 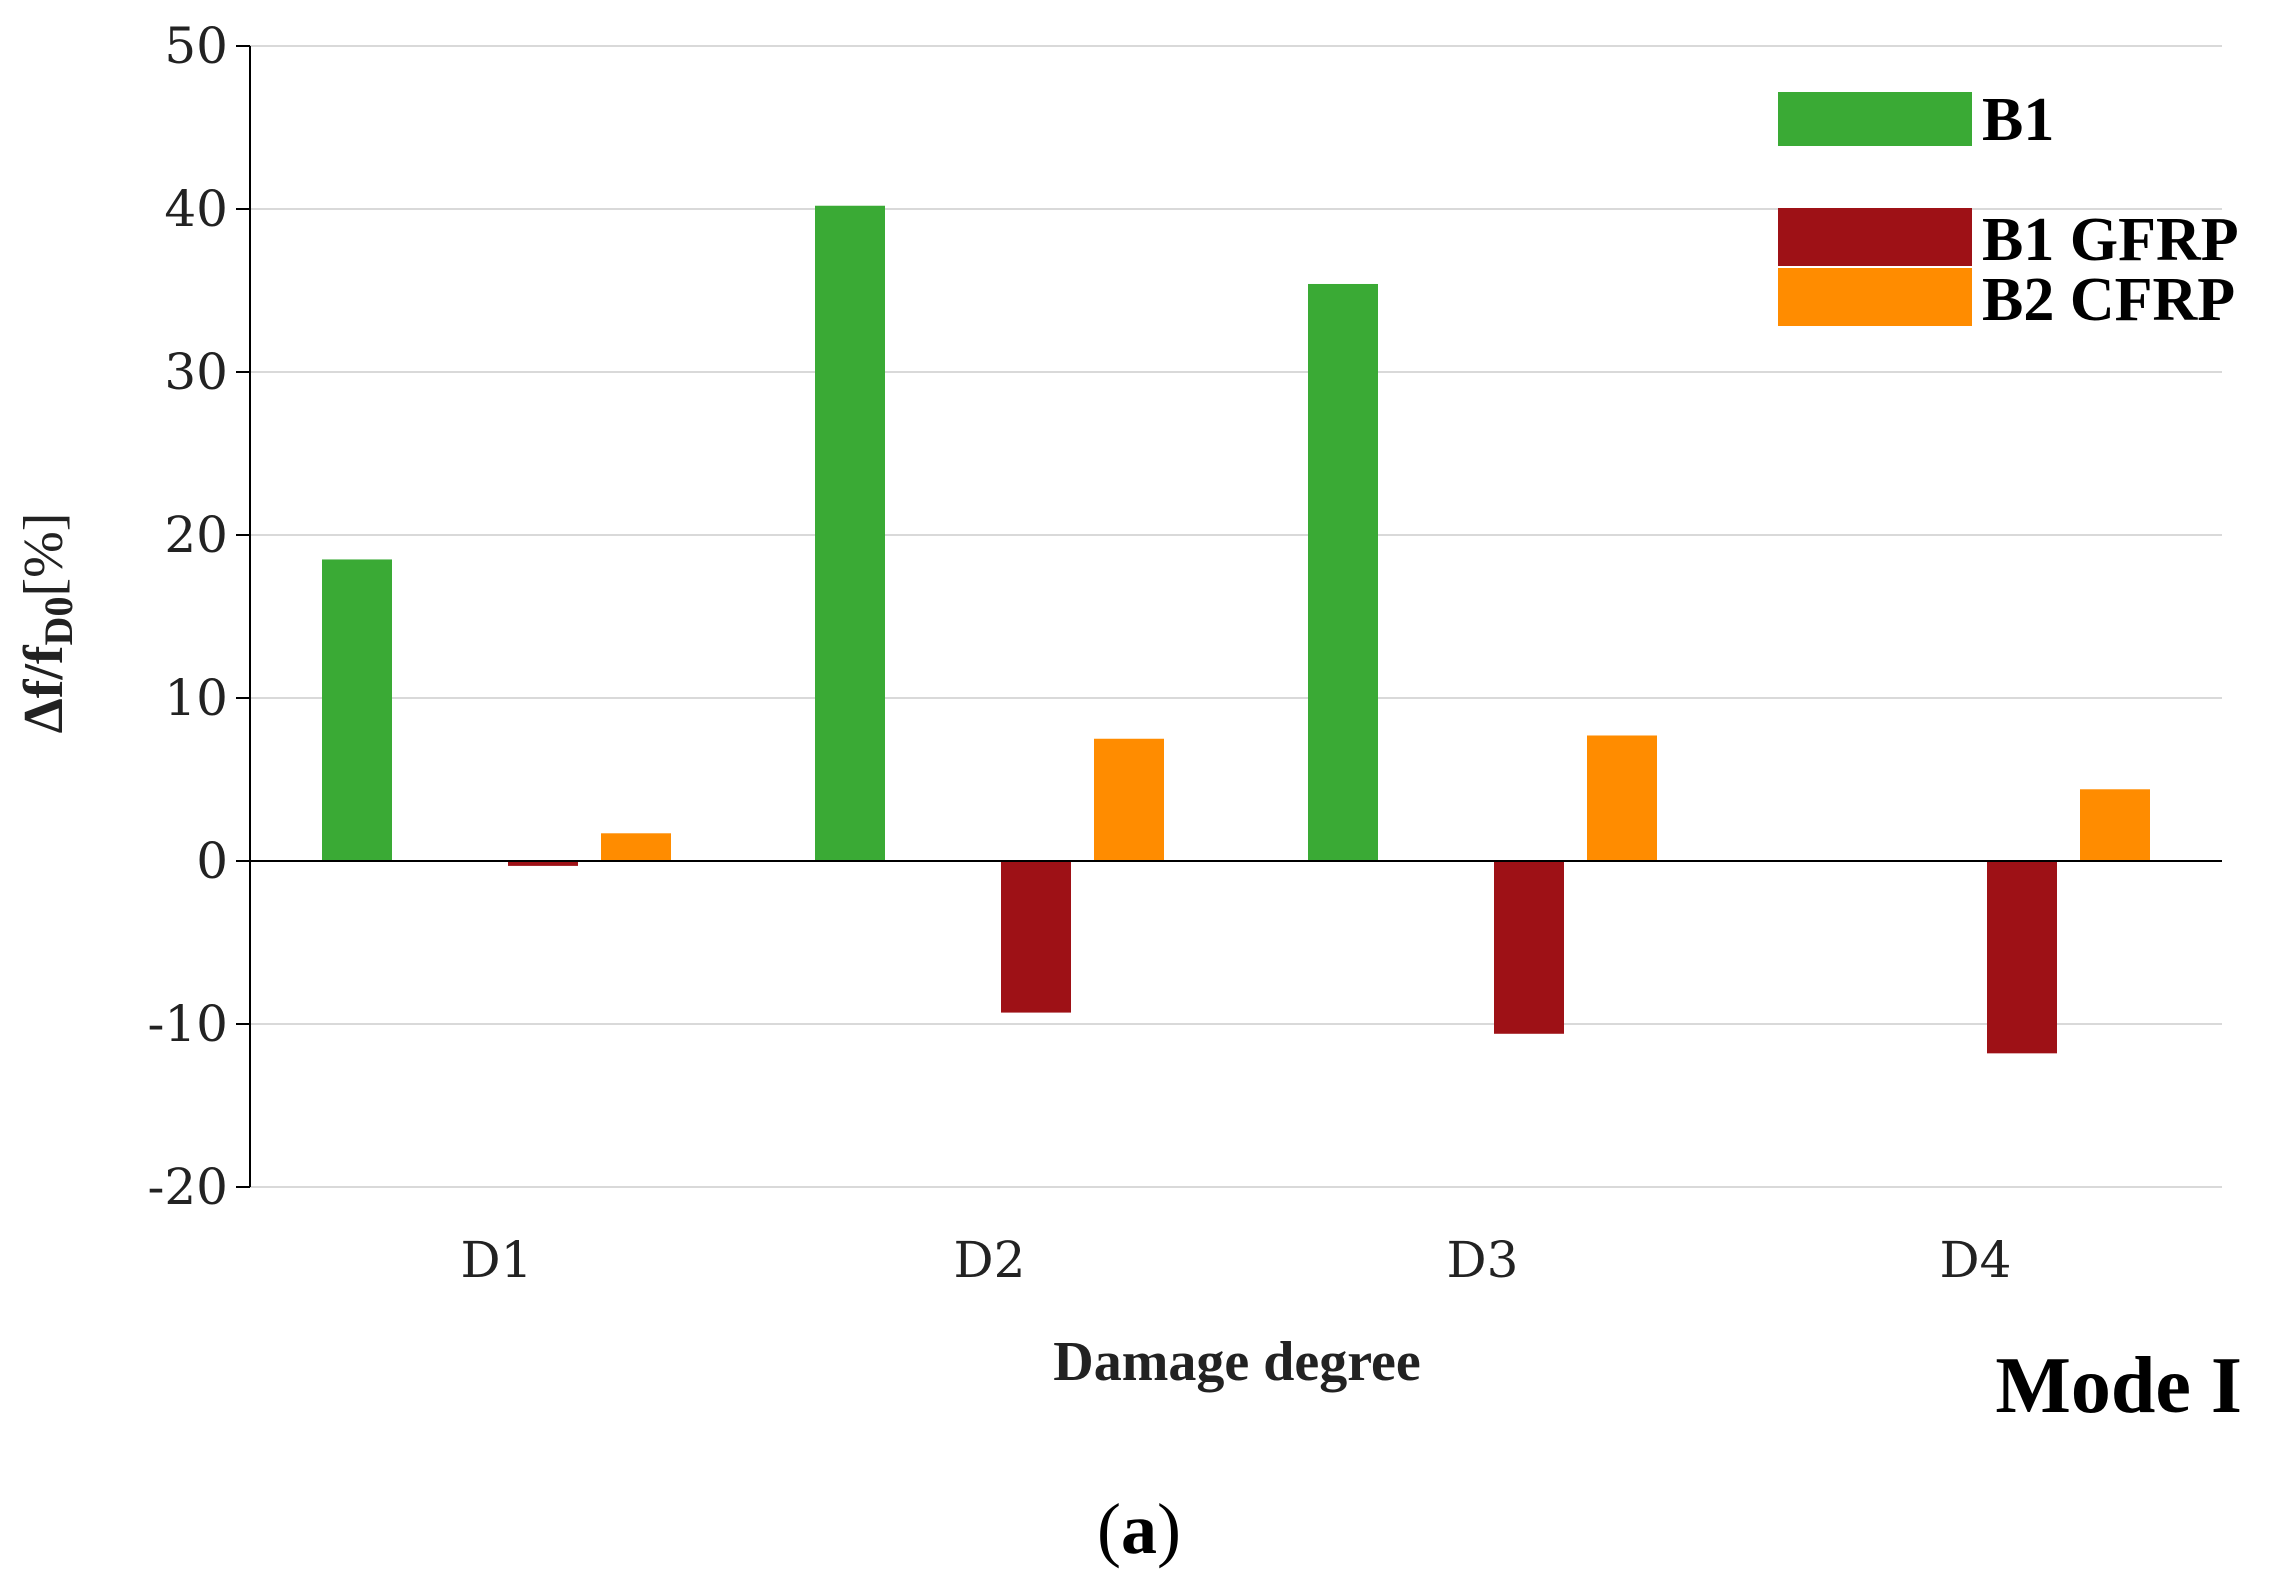 I want to click on y-tick-labels: -20 -10 0 10 20 30 40 50, so click(x=187, y=616).